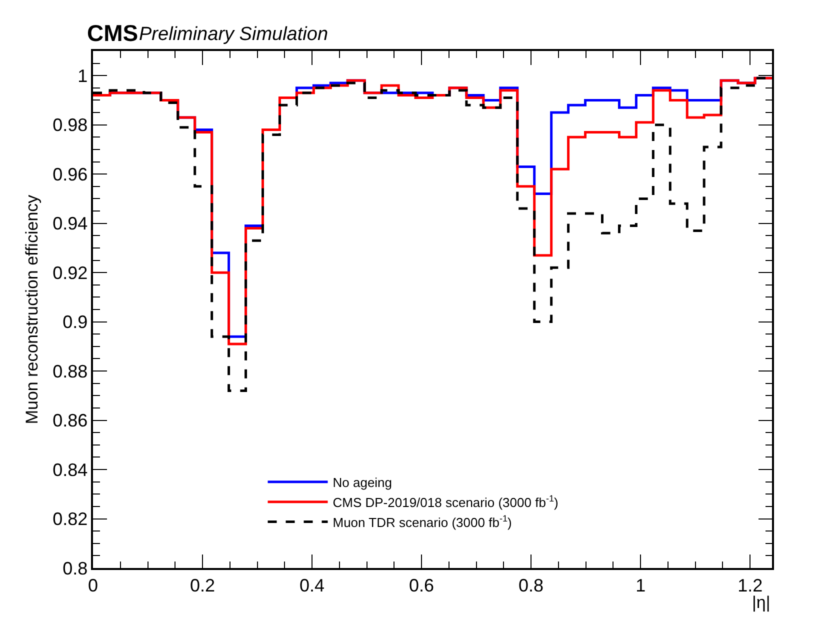 The width and height of the screenshot is (825, 619). Describe the element at coordinates (70, 420) in the screenshot. I see `y-tick-label: 0.86` at that location.